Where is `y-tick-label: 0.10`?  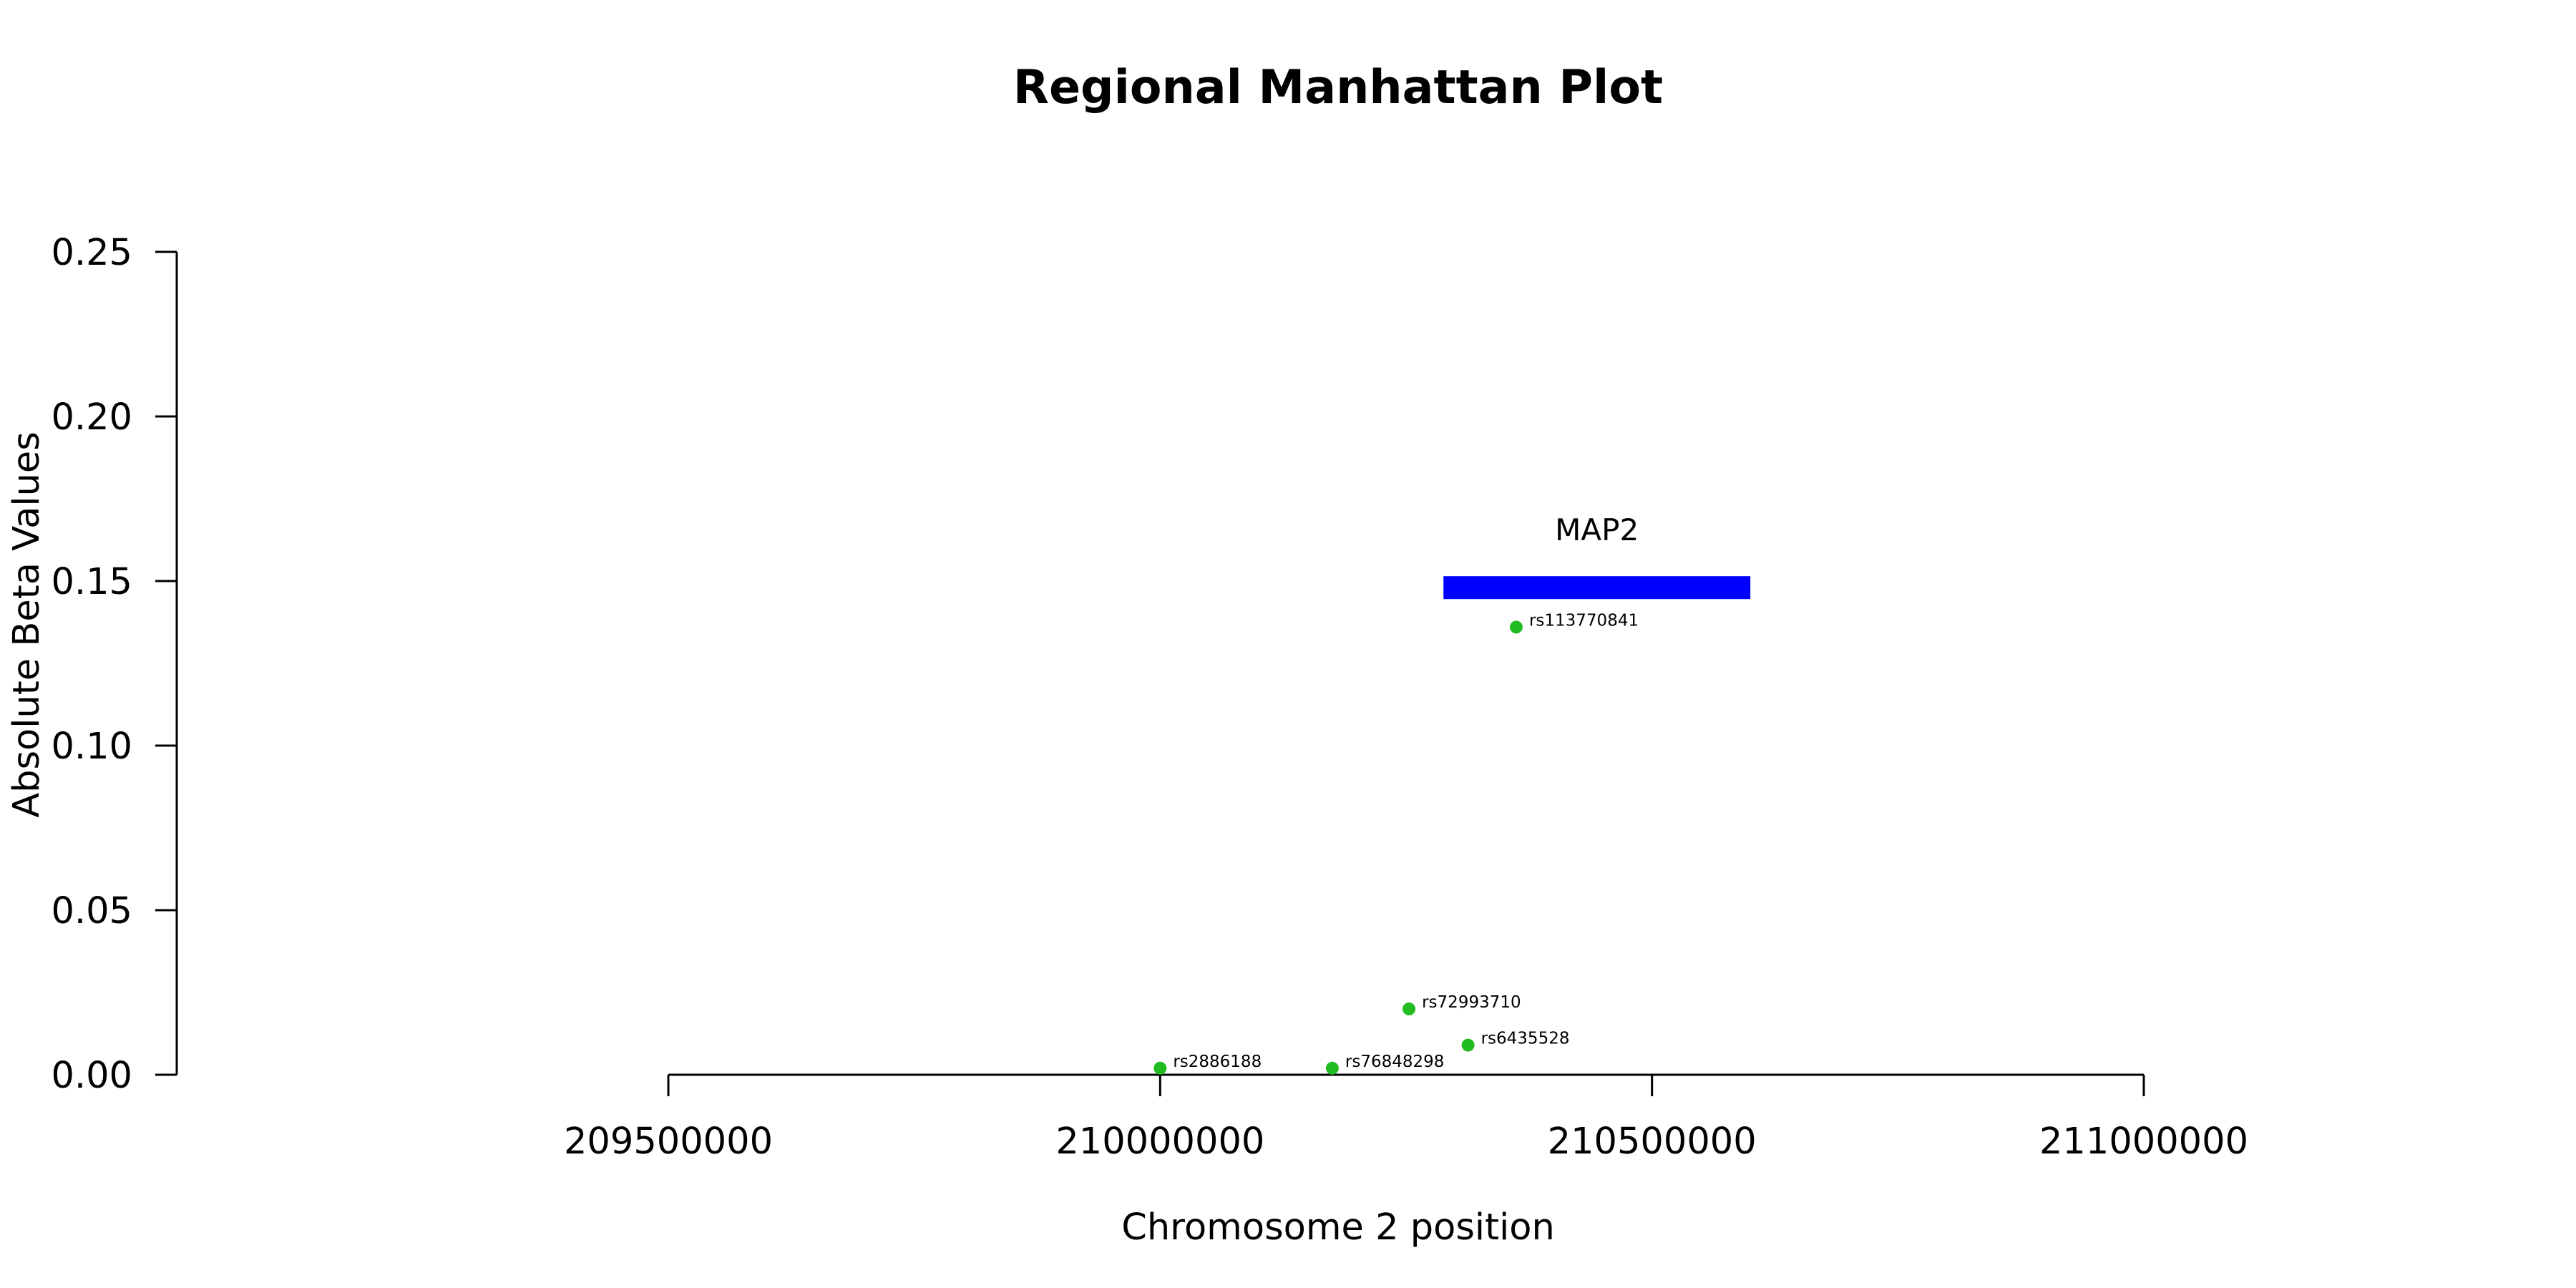 y-tick-label: 0.10 is located at coordinates (91, 747).